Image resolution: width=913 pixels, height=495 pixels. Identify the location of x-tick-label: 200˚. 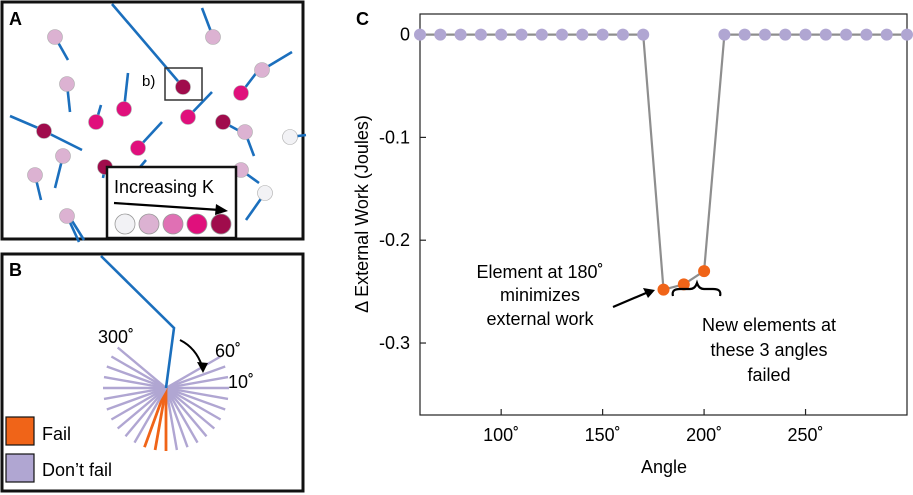
(704, 435).